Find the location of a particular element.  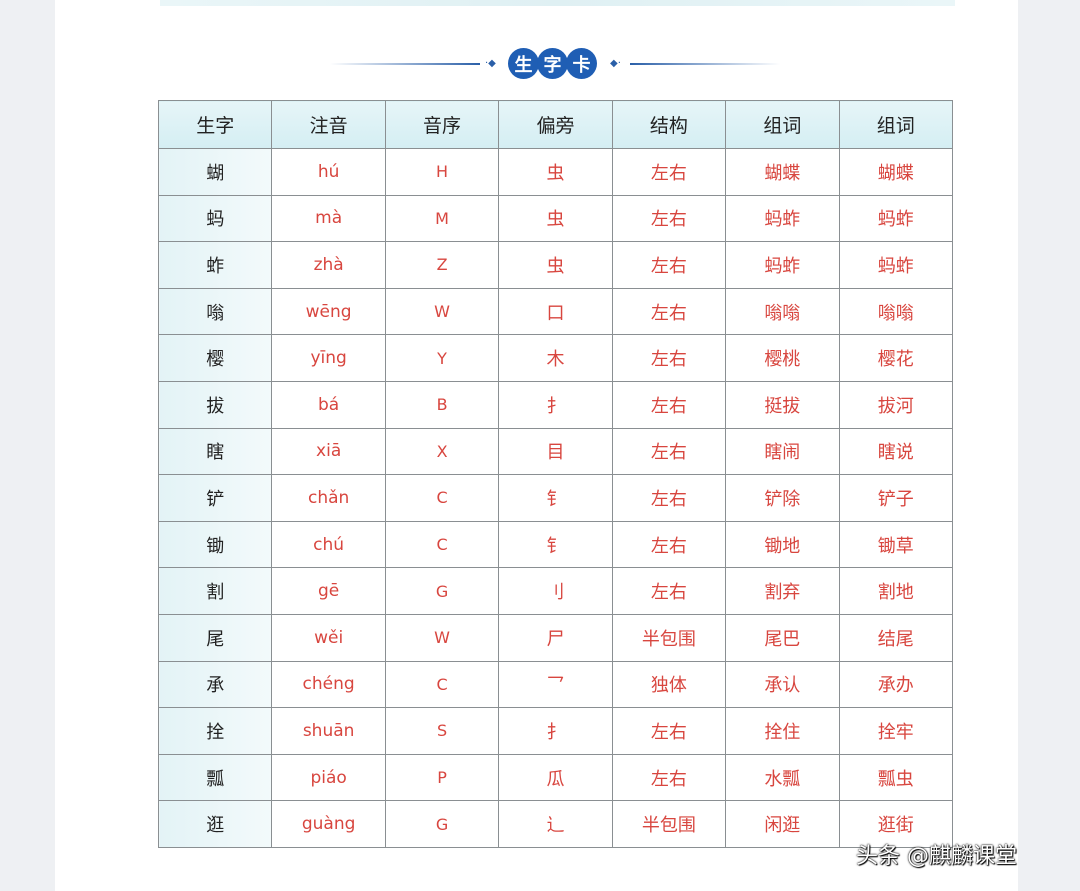

cell-radical: 扌 is located at coordinates (555, 731).